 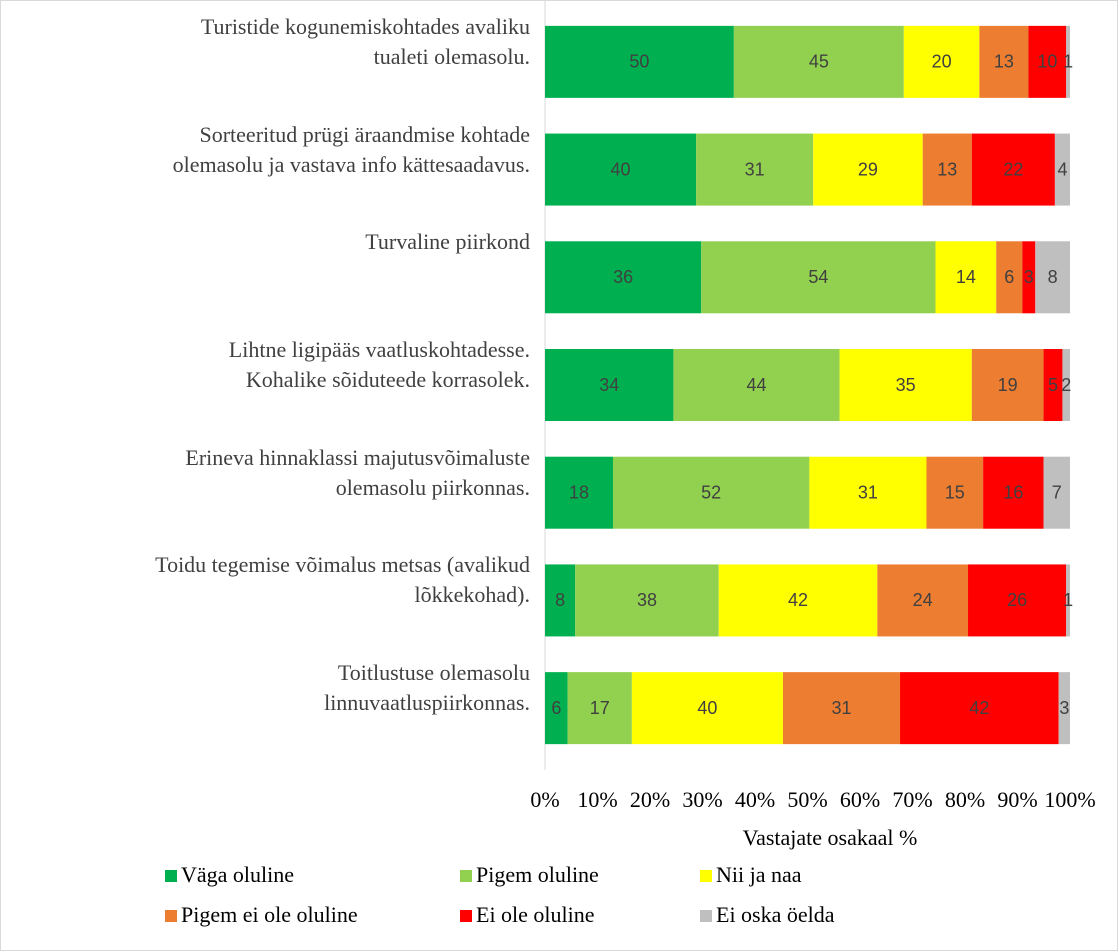 I want to click on data-label: 40, so click(x=707, y=708).